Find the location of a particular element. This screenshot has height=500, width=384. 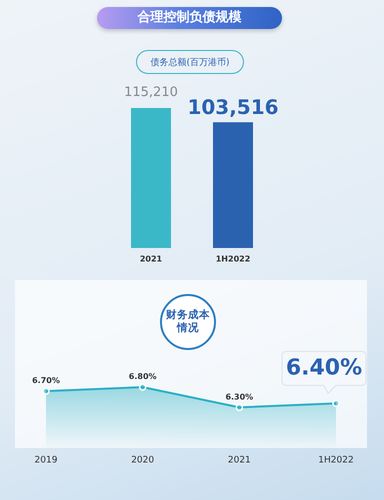

data-label: 6.70% is located at coordinates (46, 381).